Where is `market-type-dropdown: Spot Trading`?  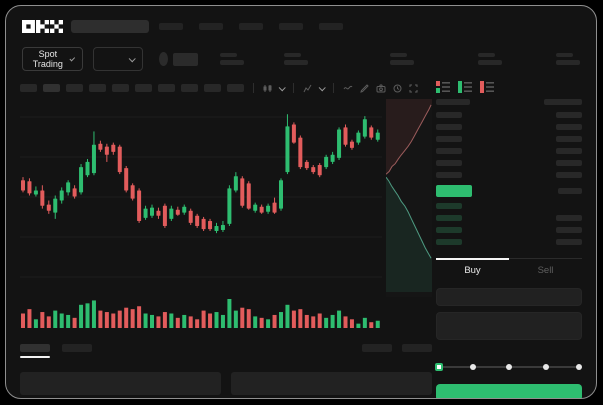
market-type-dropdown: Spot Trading is located at coordinates (53, 59).